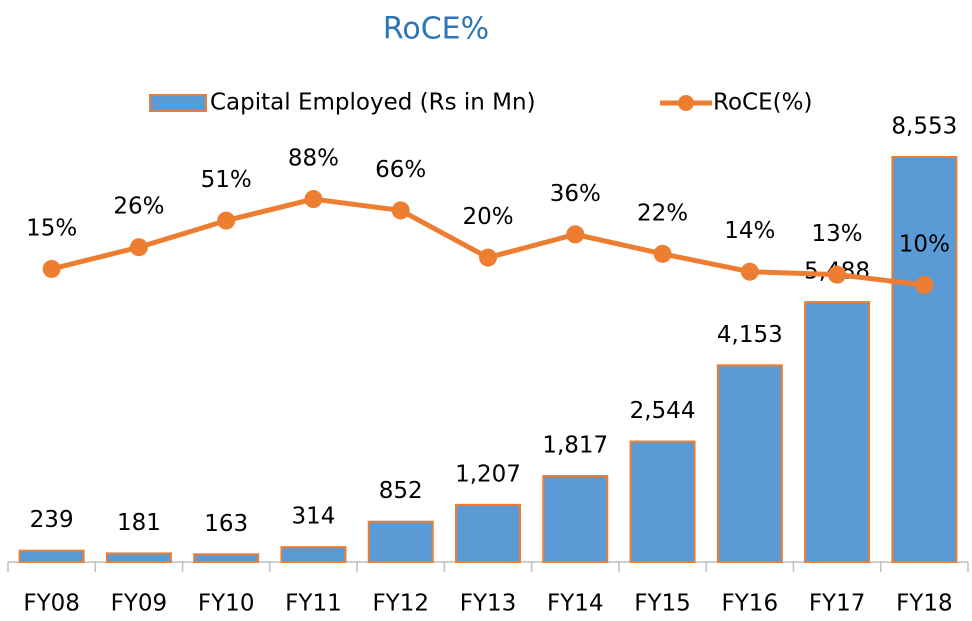 Image resolution: width=972 pixels, height=621 pixels. I want to click on x-tick-label: FY13, so click(488, 604).